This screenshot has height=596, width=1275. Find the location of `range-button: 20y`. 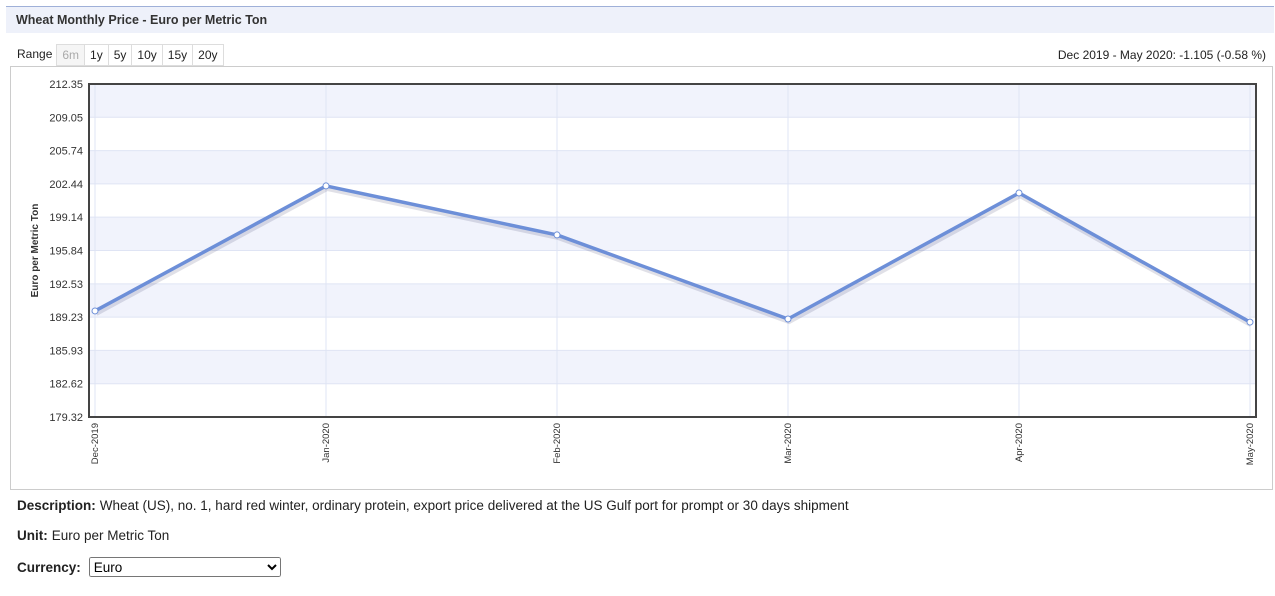

range-button: 20y is located at coordinates (208, 55).